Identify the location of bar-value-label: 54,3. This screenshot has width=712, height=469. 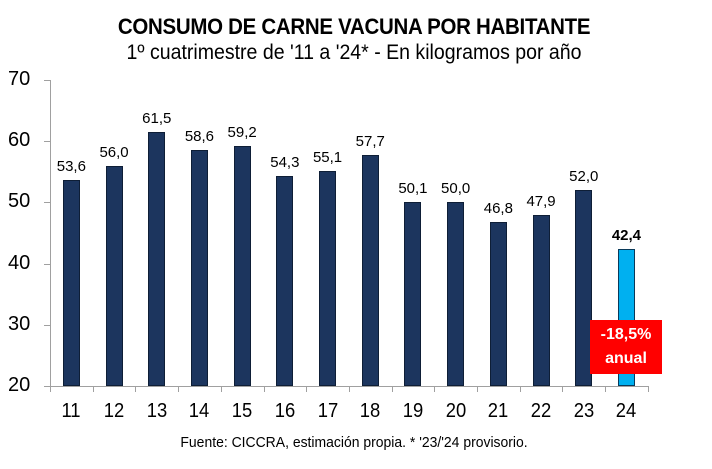
(285, 163).